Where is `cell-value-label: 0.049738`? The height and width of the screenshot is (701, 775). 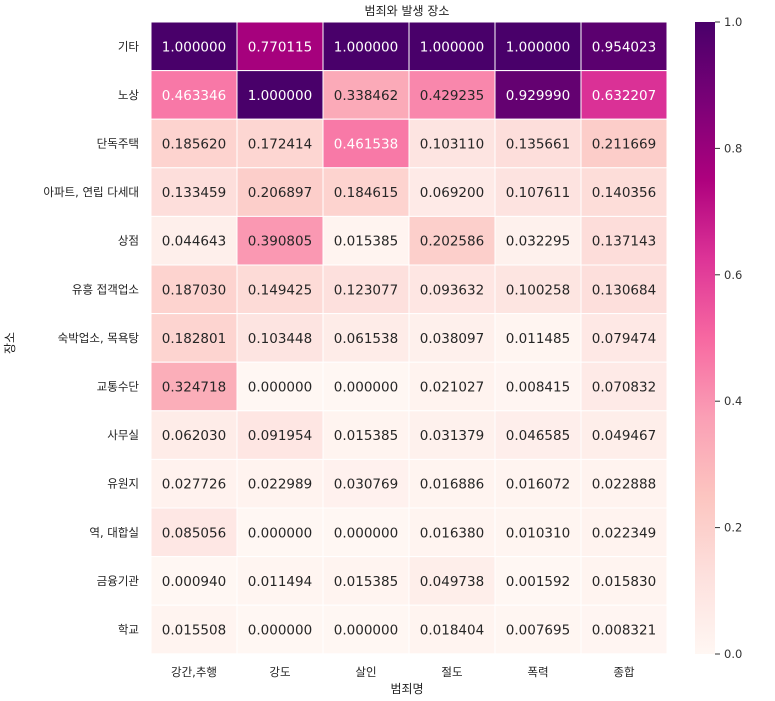
cell-value-label: 0.049738 is located at coordinates (452, 582).